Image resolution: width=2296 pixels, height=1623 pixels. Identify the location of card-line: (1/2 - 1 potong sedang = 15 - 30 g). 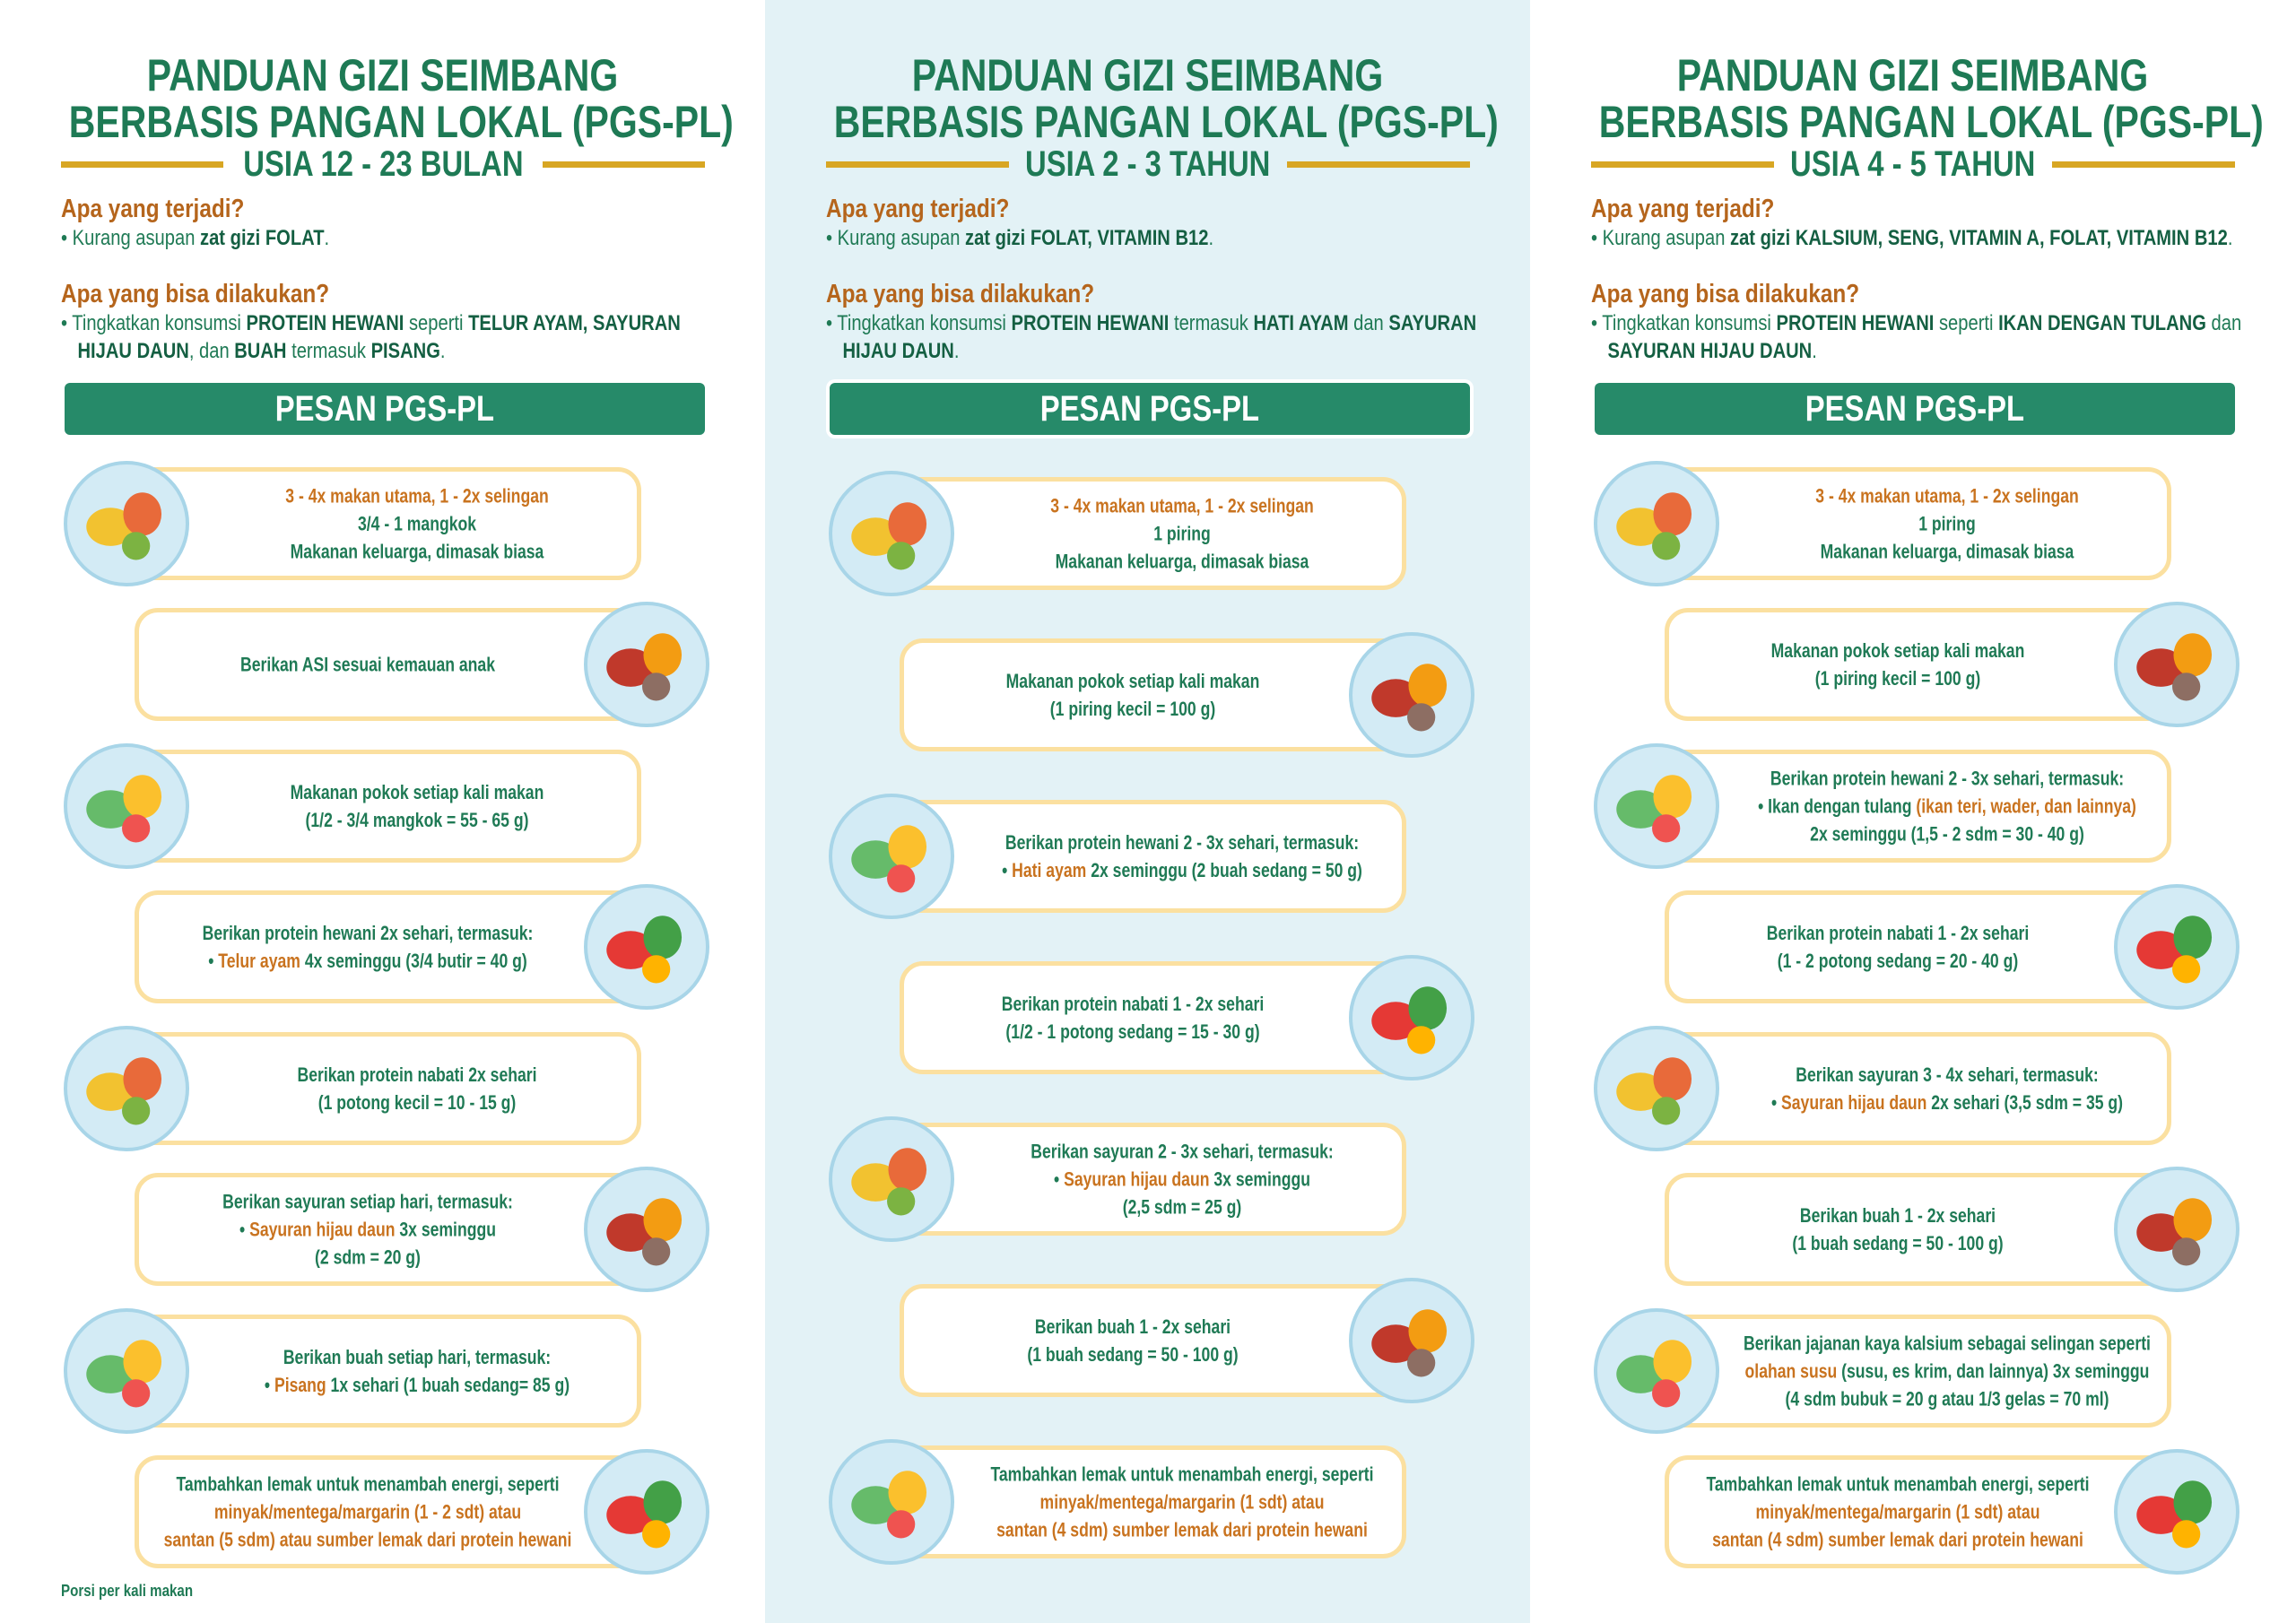
(1133, 1032).